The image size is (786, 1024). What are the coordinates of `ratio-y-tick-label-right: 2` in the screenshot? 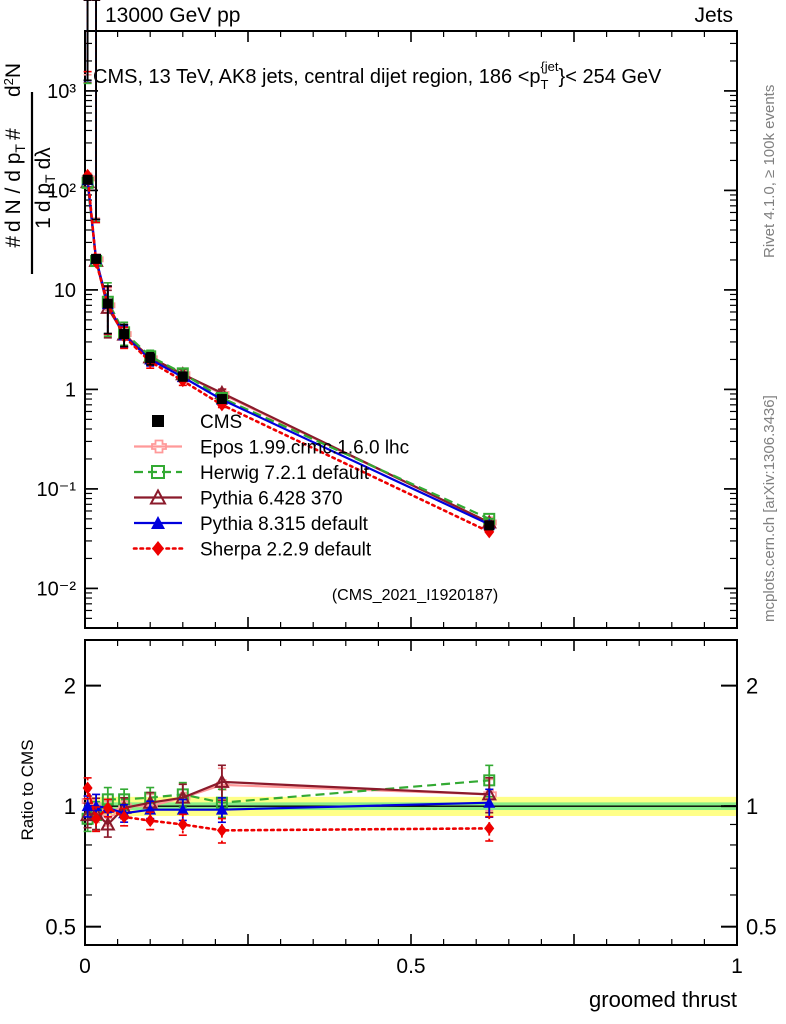 It's located at (752, 686).